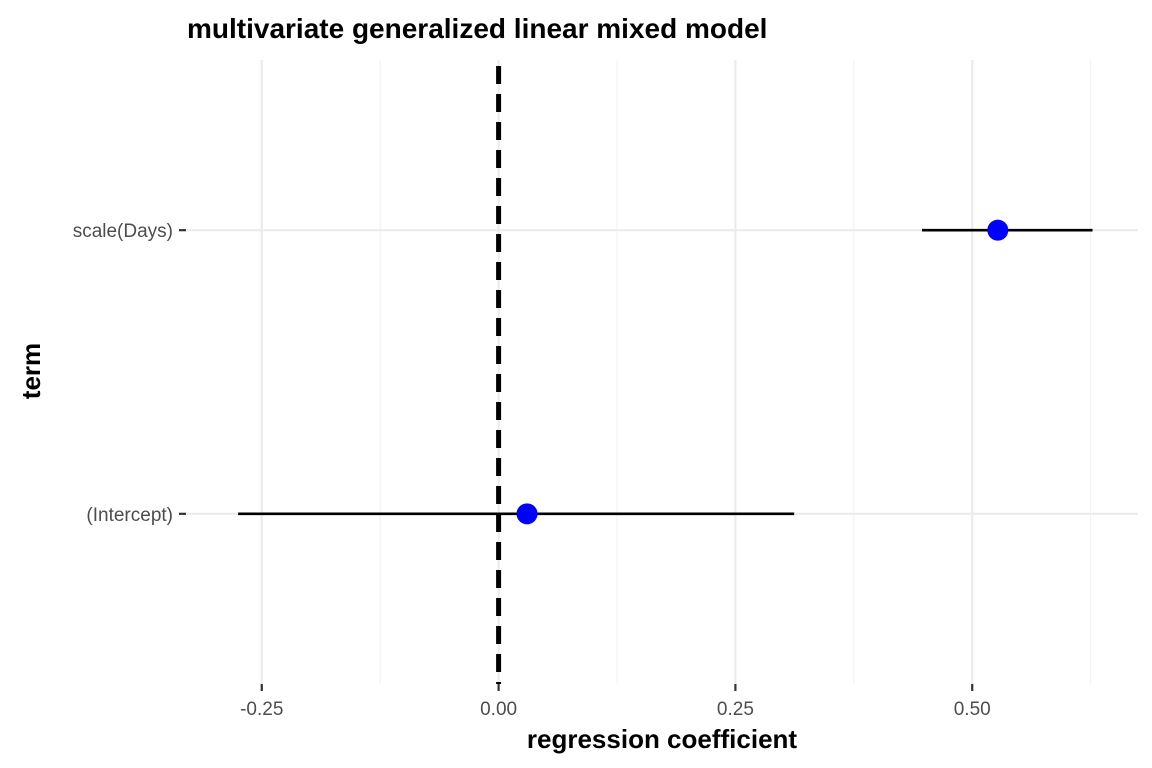 This screenshot has width=1152, height=768. I want to click on x-tick-label: 0.50, so click(972, 709).